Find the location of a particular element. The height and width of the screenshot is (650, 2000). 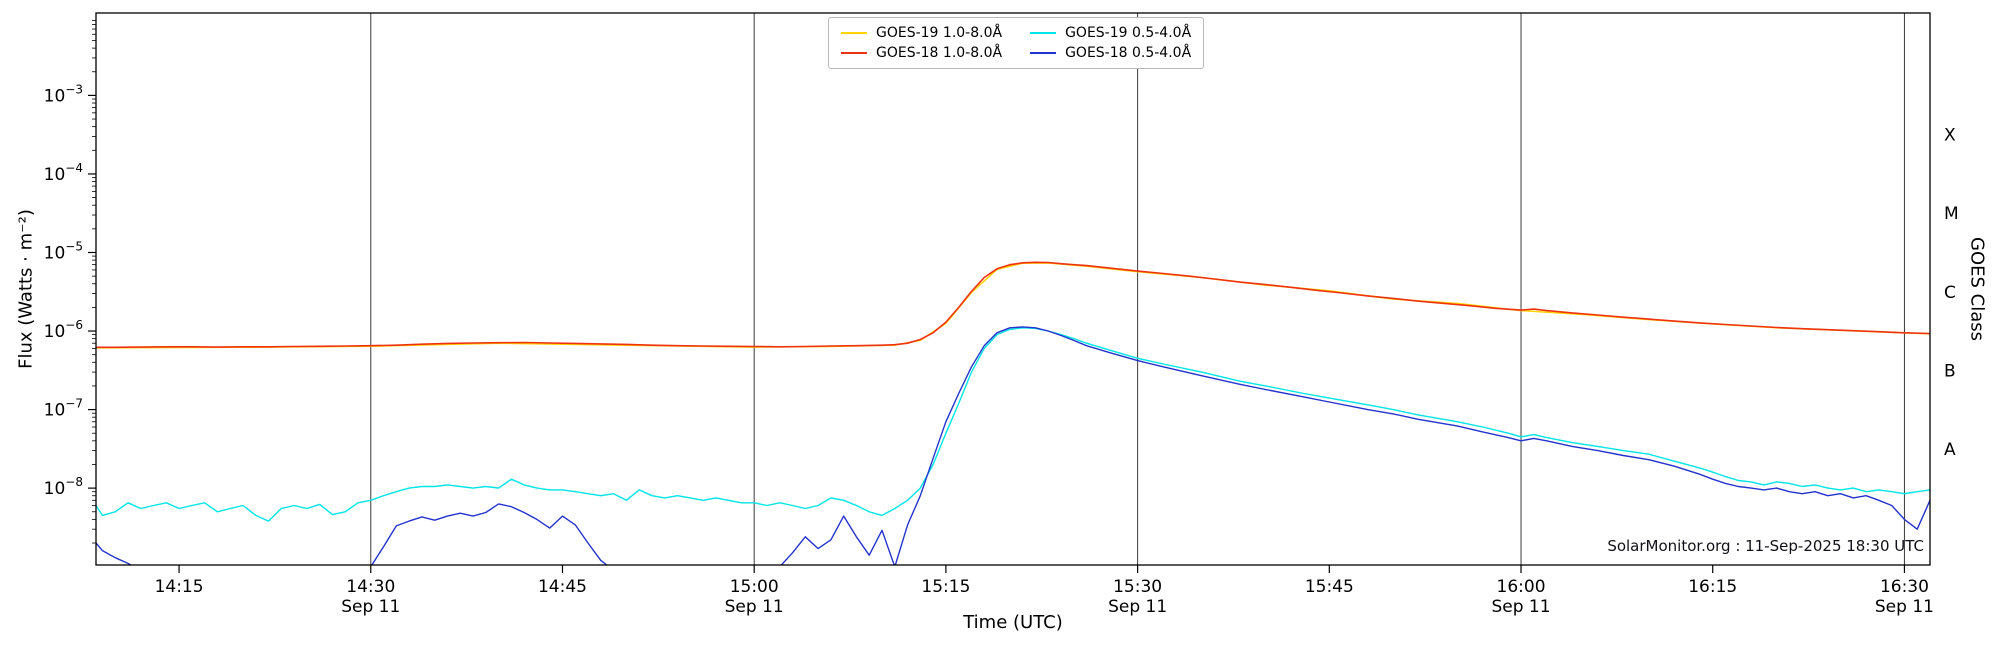

watermark-text: SolarMonitor.org : 11-Sep-2025 18:30 UTC is located at coordinates (1765, 546).